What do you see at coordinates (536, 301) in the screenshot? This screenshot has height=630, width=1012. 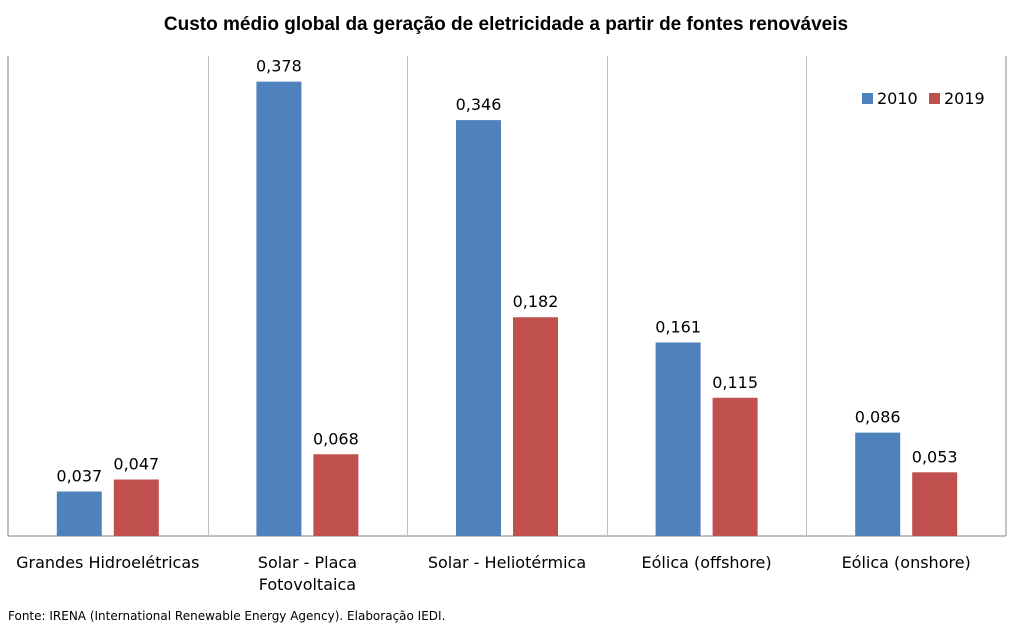 I see `data-label: 0,182` at bounding box center [536, 301].